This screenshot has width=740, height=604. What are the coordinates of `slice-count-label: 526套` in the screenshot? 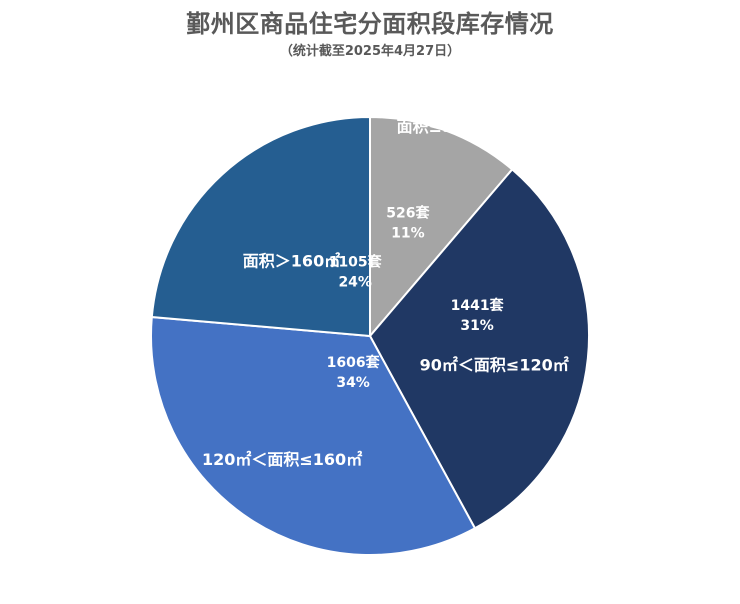 It's located at (407, 212).